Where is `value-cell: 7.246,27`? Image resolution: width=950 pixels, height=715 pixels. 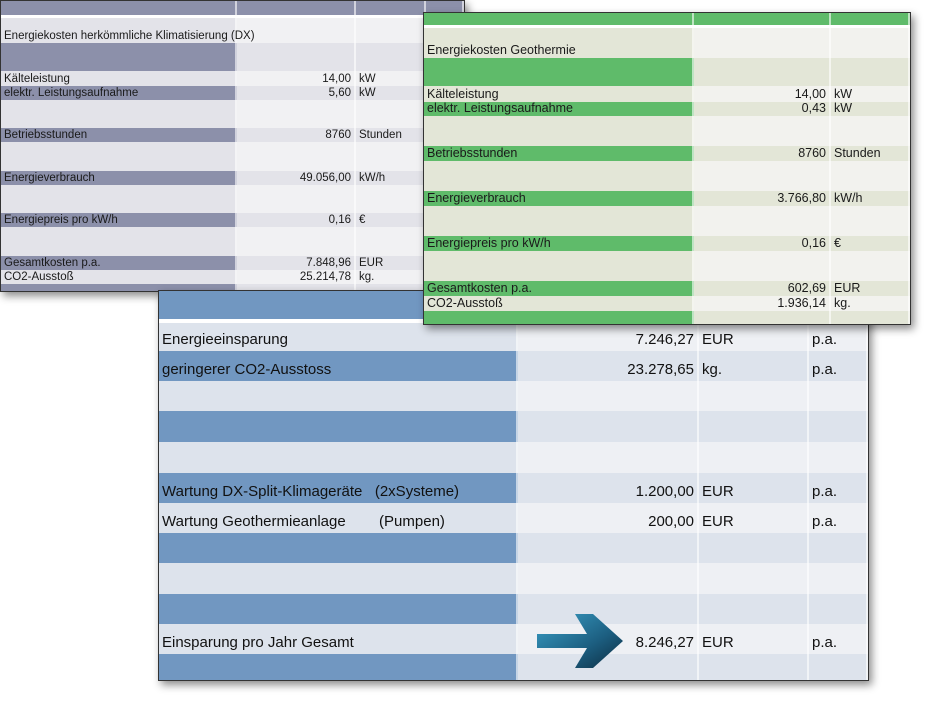
value-cell: 7.246,27 is located at coordinates (608, 337).